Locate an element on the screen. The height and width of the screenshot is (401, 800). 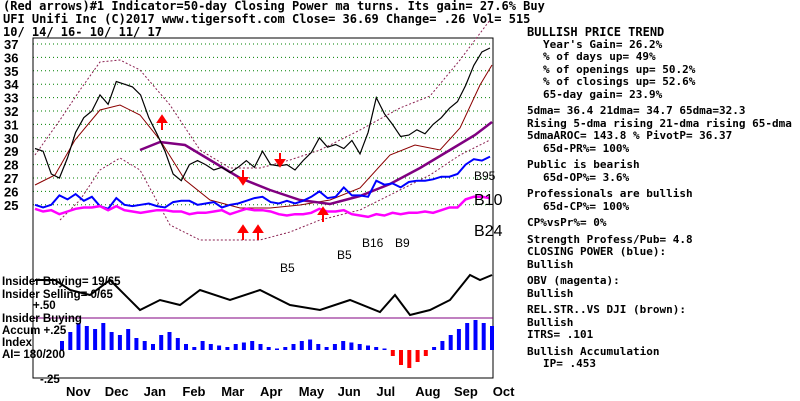
date-range: 10/ 14/ 16- 10/ 11/ 17 is located at coordinates (82, 32).